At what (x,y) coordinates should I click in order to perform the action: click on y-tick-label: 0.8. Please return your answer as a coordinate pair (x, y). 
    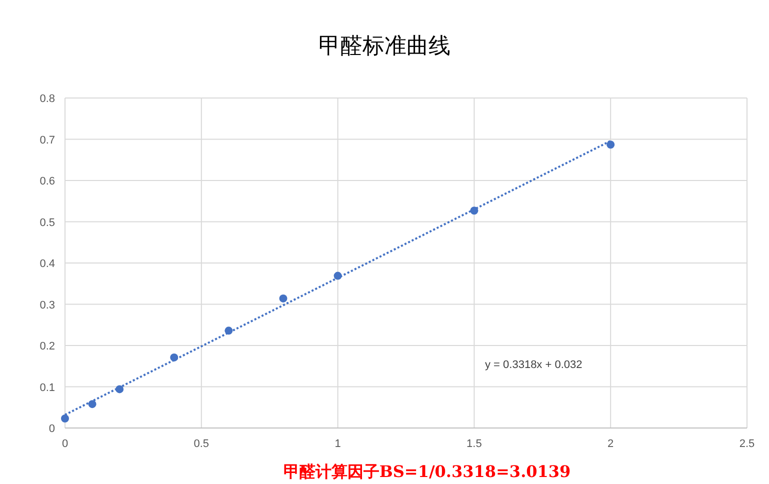
    Looking at the image, I should click on (47, 99).